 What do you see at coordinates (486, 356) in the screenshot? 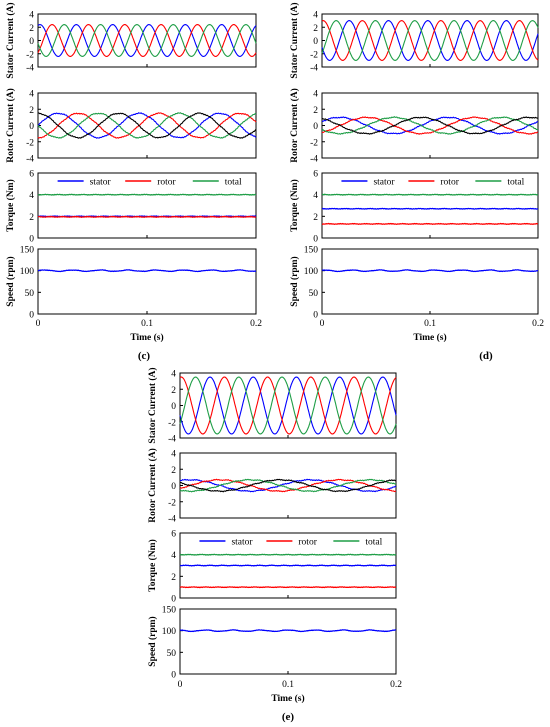
I see `figure-caption: (d)` at bounding box center [486, 356].